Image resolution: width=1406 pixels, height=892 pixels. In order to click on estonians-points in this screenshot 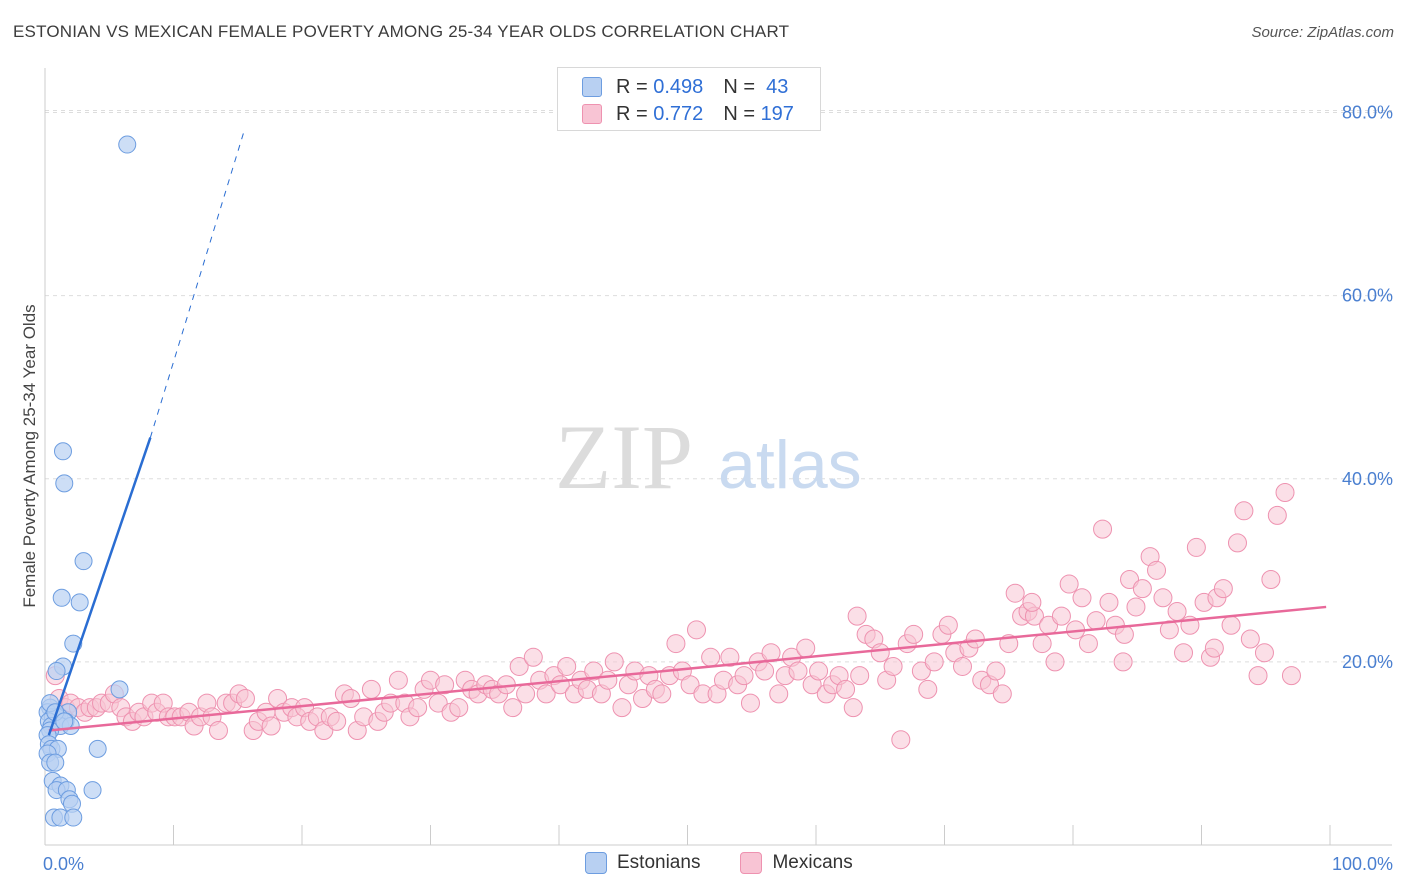, I will do `click(87, 481)`.